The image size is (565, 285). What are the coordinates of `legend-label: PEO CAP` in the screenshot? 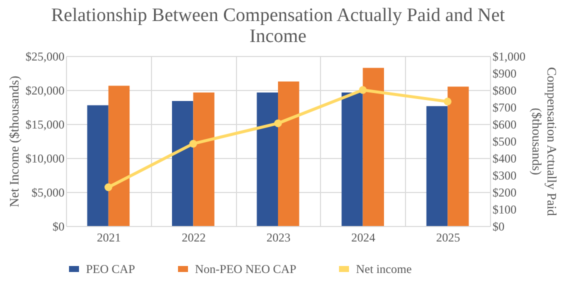 It's located at (111, 269).